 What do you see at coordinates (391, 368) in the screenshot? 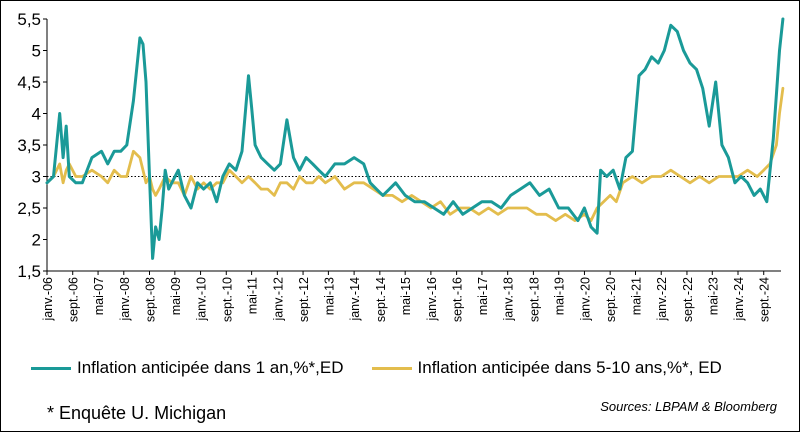
I see `legend-swatch-gold` at bounding box center [391, 368].